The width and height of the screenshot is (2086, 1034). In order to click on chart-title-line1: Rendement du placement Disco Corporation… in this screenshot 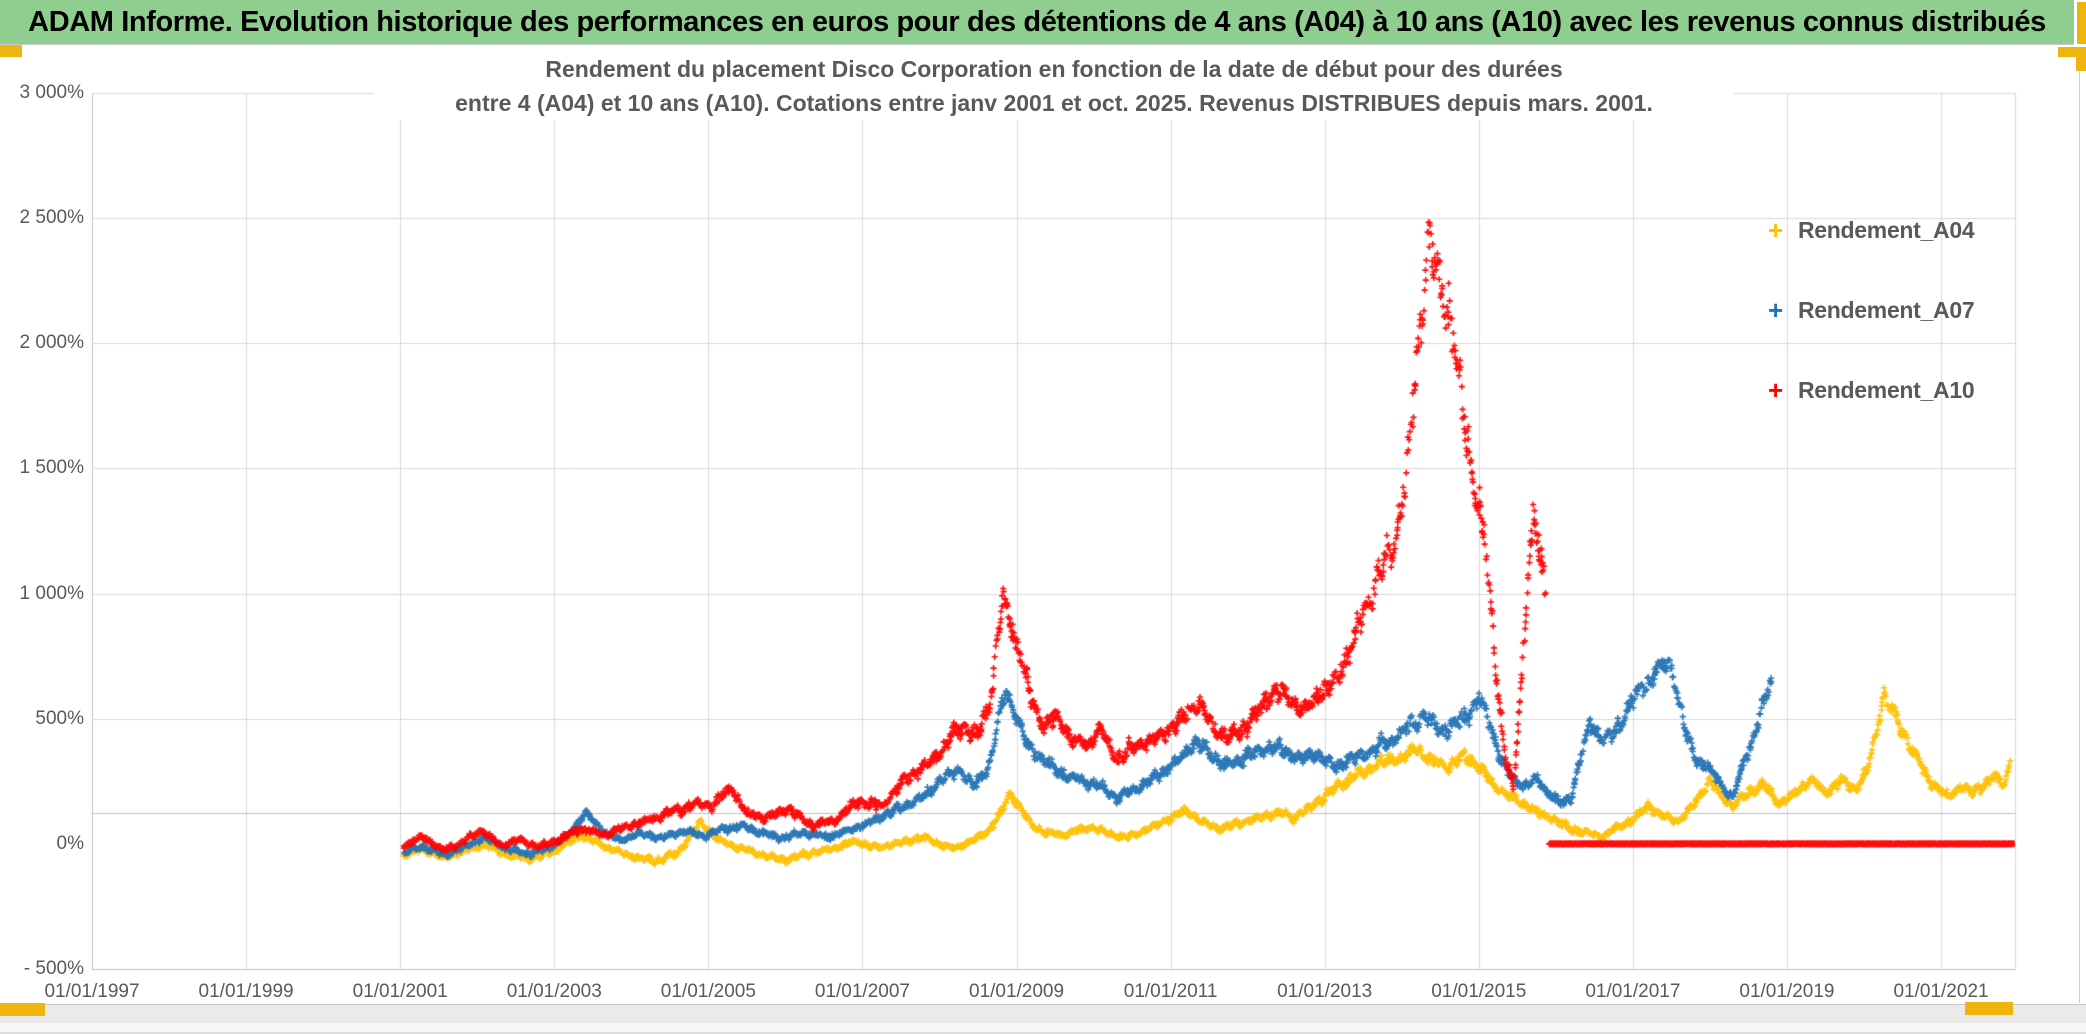, I will do `click(1054, 69)`.